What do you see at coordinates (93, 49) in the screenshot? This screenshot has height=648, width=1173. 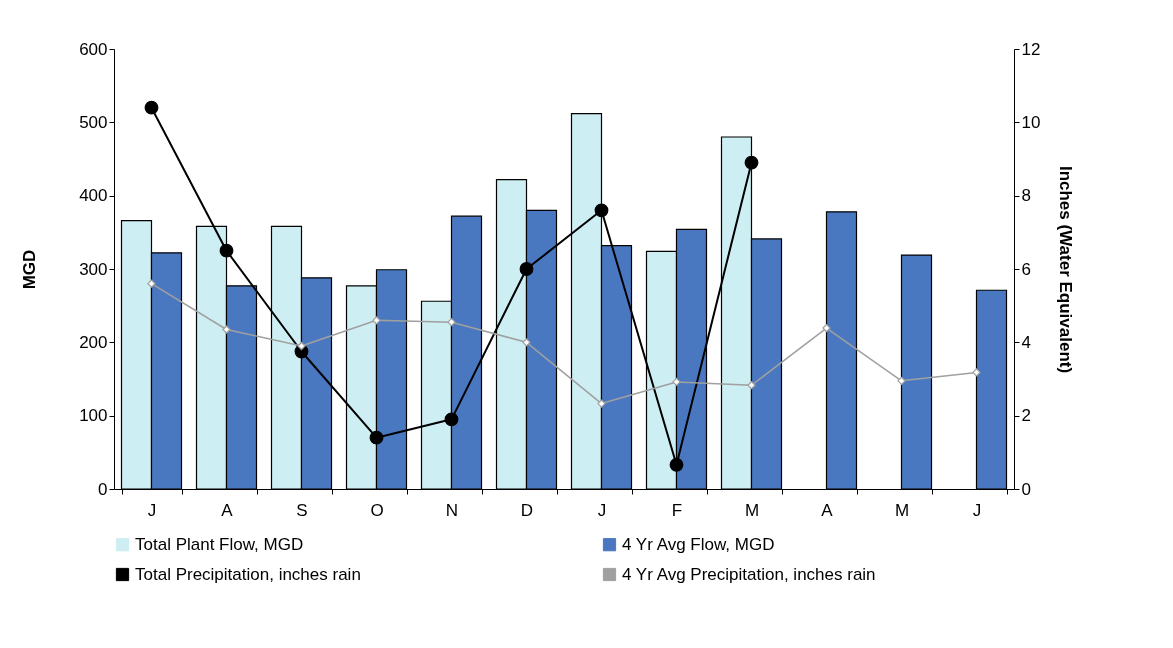 I see `y-tick-label: 600` at bounding box center [93, 49].